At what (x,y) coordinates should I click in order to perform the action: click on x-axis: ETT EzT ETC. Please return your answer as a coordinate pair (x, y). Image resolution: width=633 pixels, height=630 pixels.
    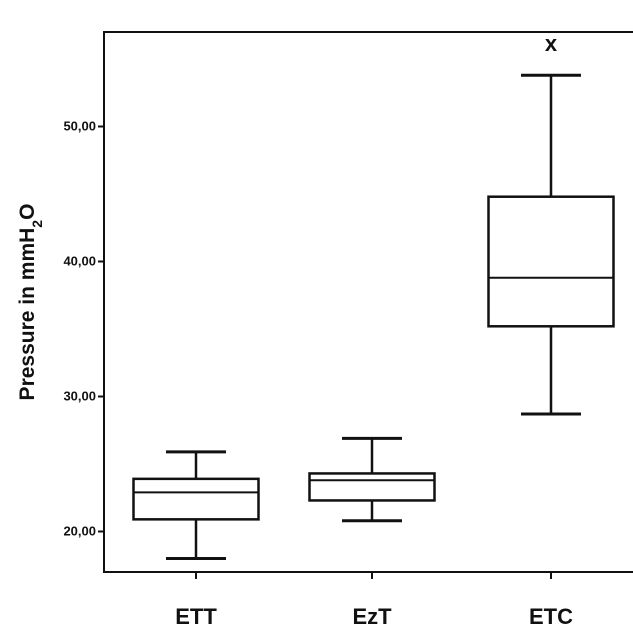
    Looking at the image, I should click on (374, 600).